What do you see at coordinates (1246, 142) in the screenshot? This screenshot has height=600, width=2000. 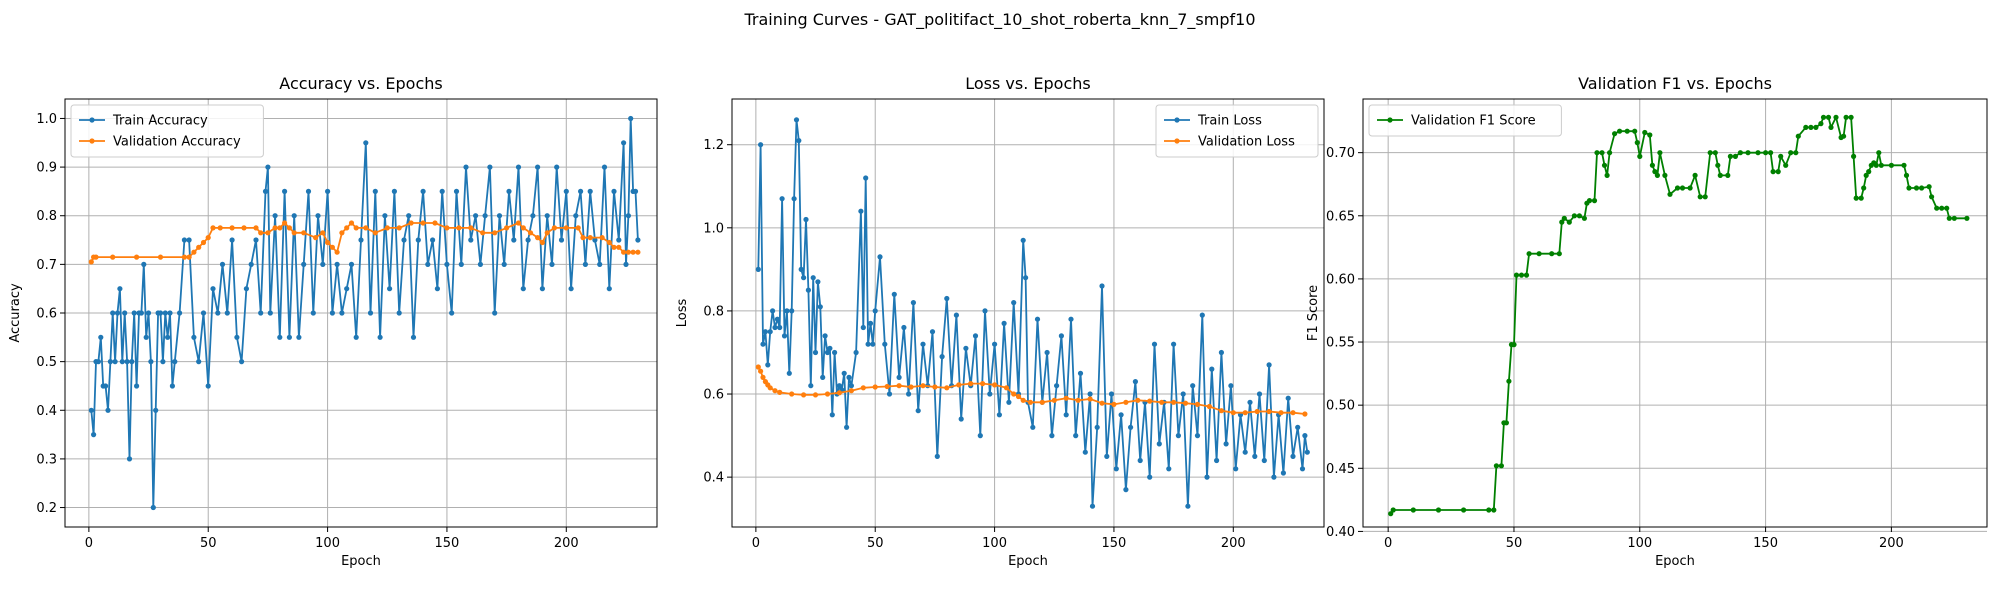 I see `legend-label: Validation Loss` at bounding box center [1246, 142].